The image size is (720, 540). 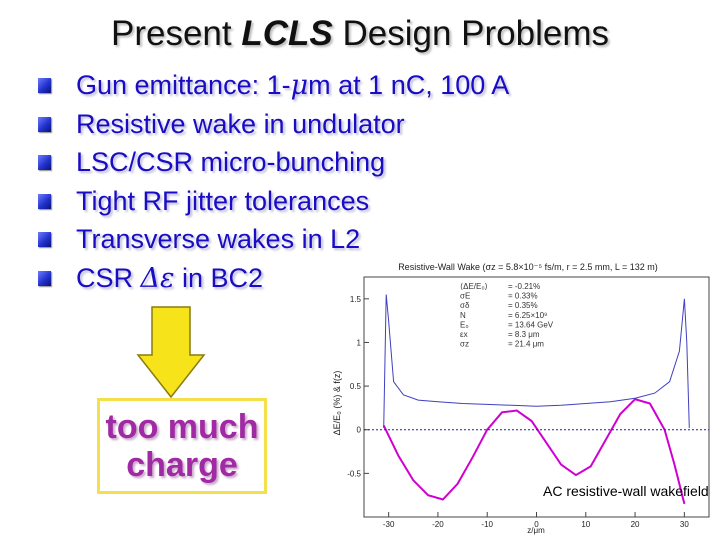 I want to click on x-tick-label: 0, so click(x=536, y=524).